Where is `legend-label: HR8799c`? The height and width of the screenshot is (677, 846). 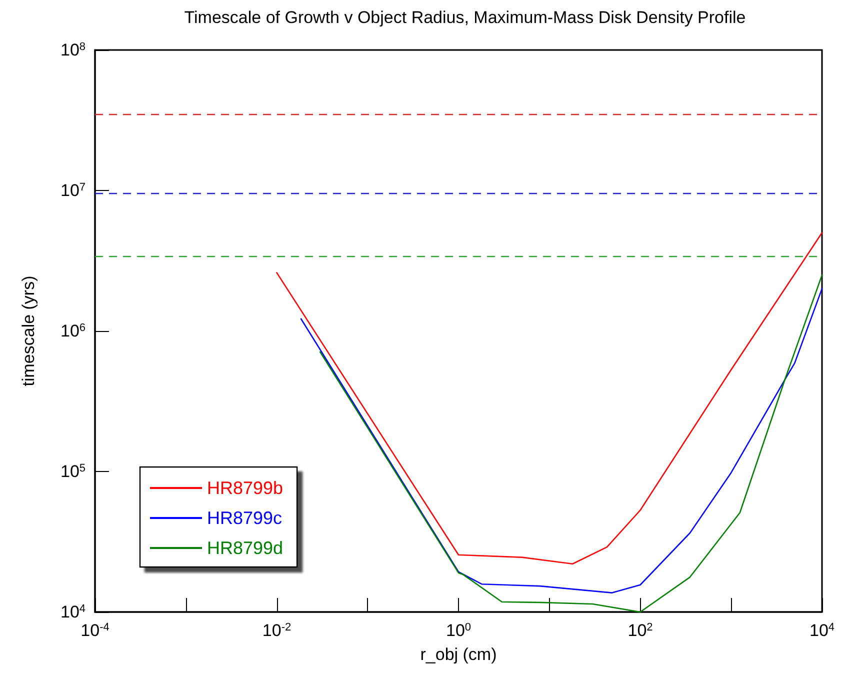
legend-label: HR8799c is located at coordinates (244, 518).